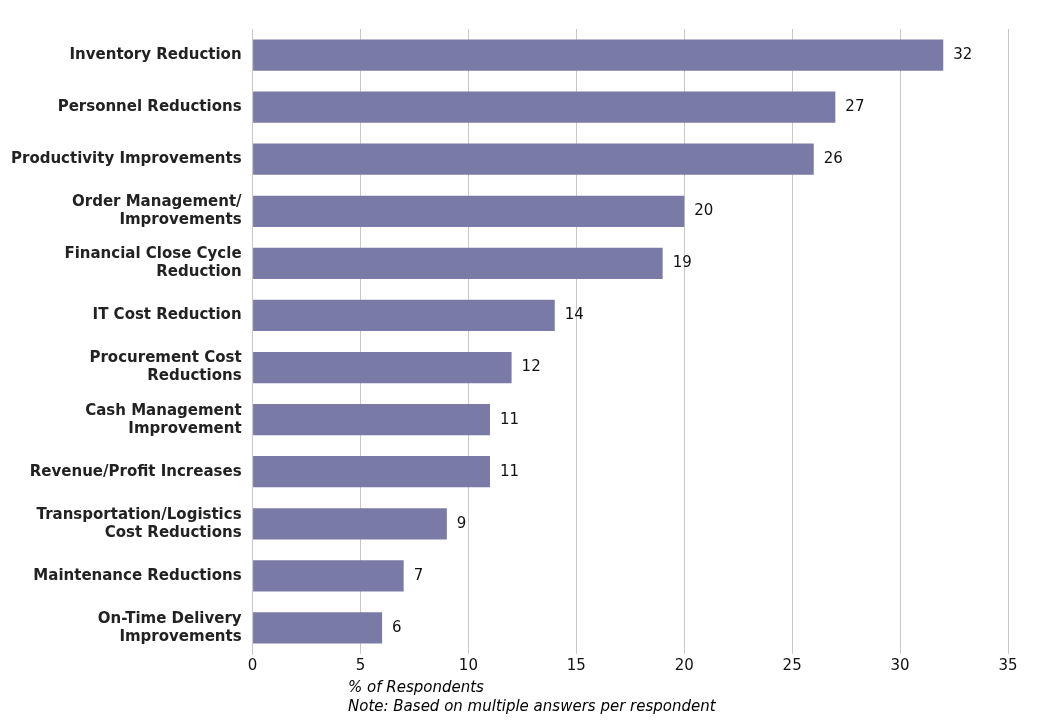 Image resolution: width=1049 pixels, height=728 pixels. What do you see at coordinates (532, 706) in the screenshot?
I see `text: Note: Based on multiple answers per respondent` at bounding box center [532, 706].